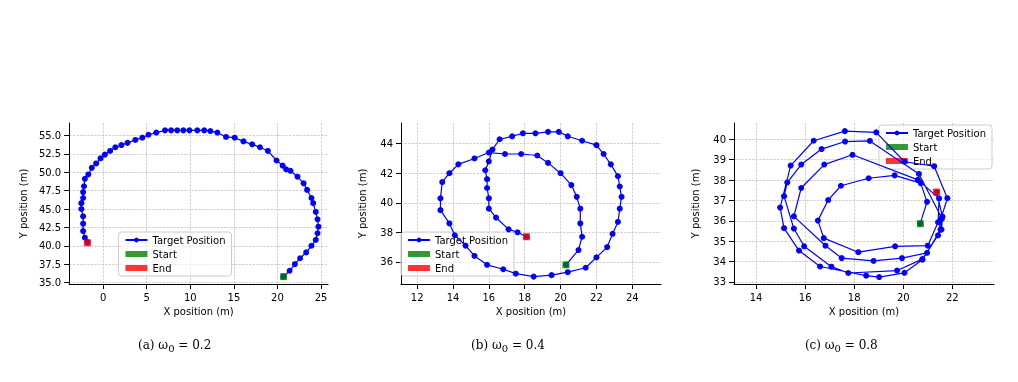 This screenshot has height=382, width=1018. What do you see at coordinates (49, 172) in the screenshot?
I see `y-tick-label: 50.0` at bounding box center [49, 172].